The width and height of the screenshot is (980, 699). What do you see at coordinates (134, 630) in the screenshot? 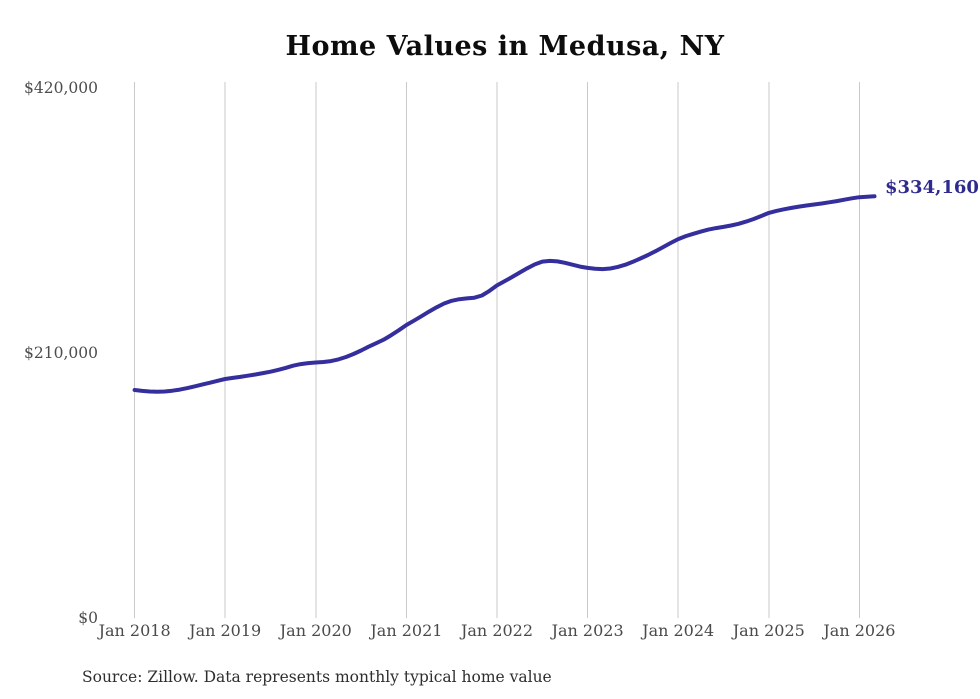
I see `x-tick-label-jan-2018: Jan 2018` at bounding box center [134, 630].